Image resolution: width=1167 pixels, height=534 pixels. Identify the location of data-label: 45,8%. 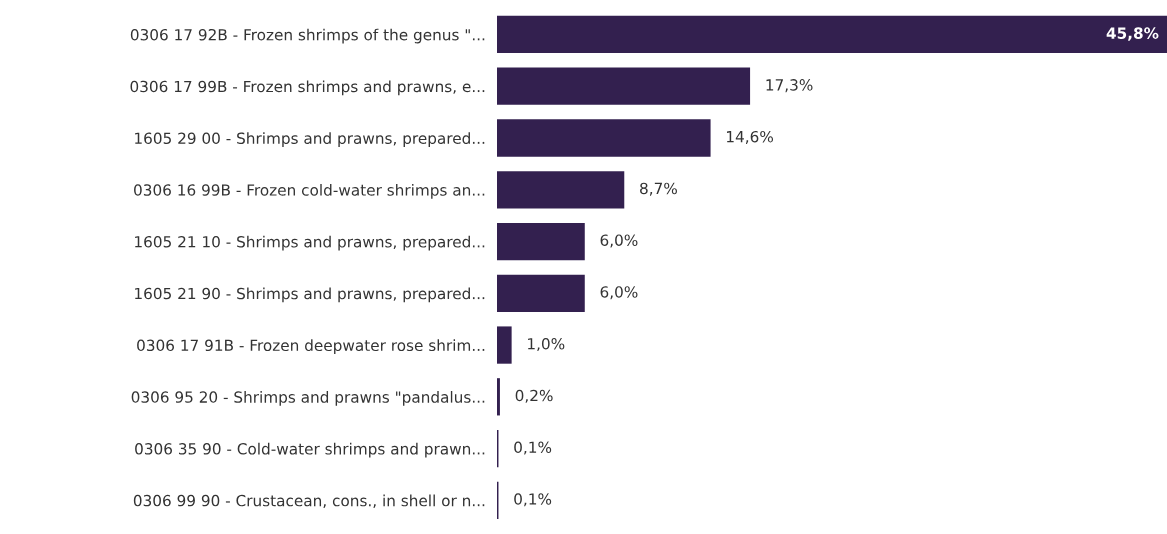
(1132, 34).